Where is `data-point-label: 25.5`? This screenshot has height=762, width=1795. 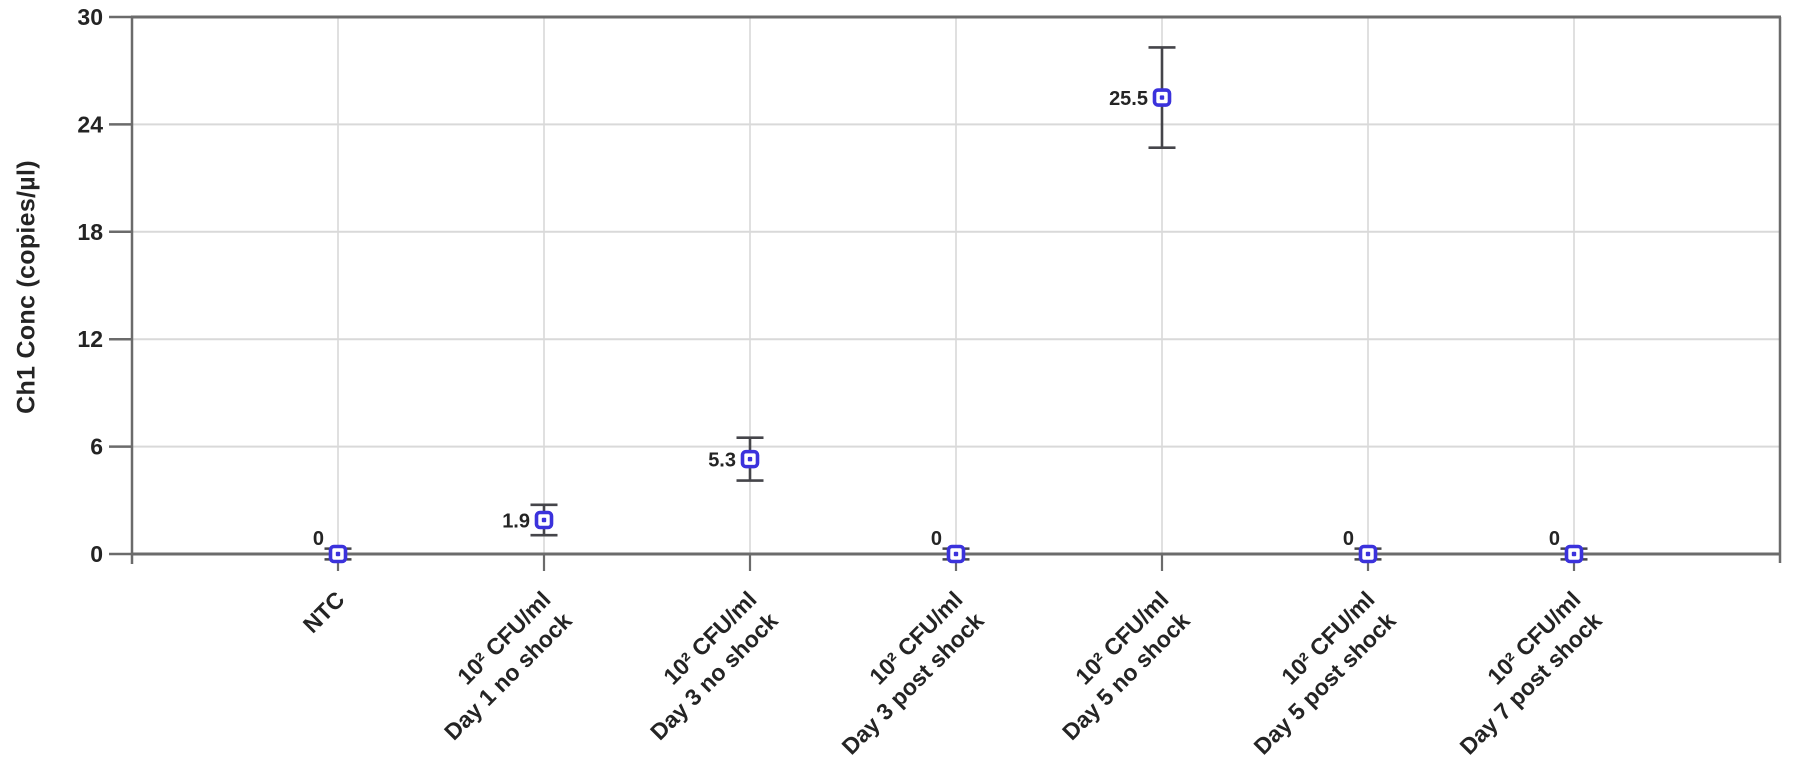
data-point-label: 25.5 is located at coordinates (1128, 99).